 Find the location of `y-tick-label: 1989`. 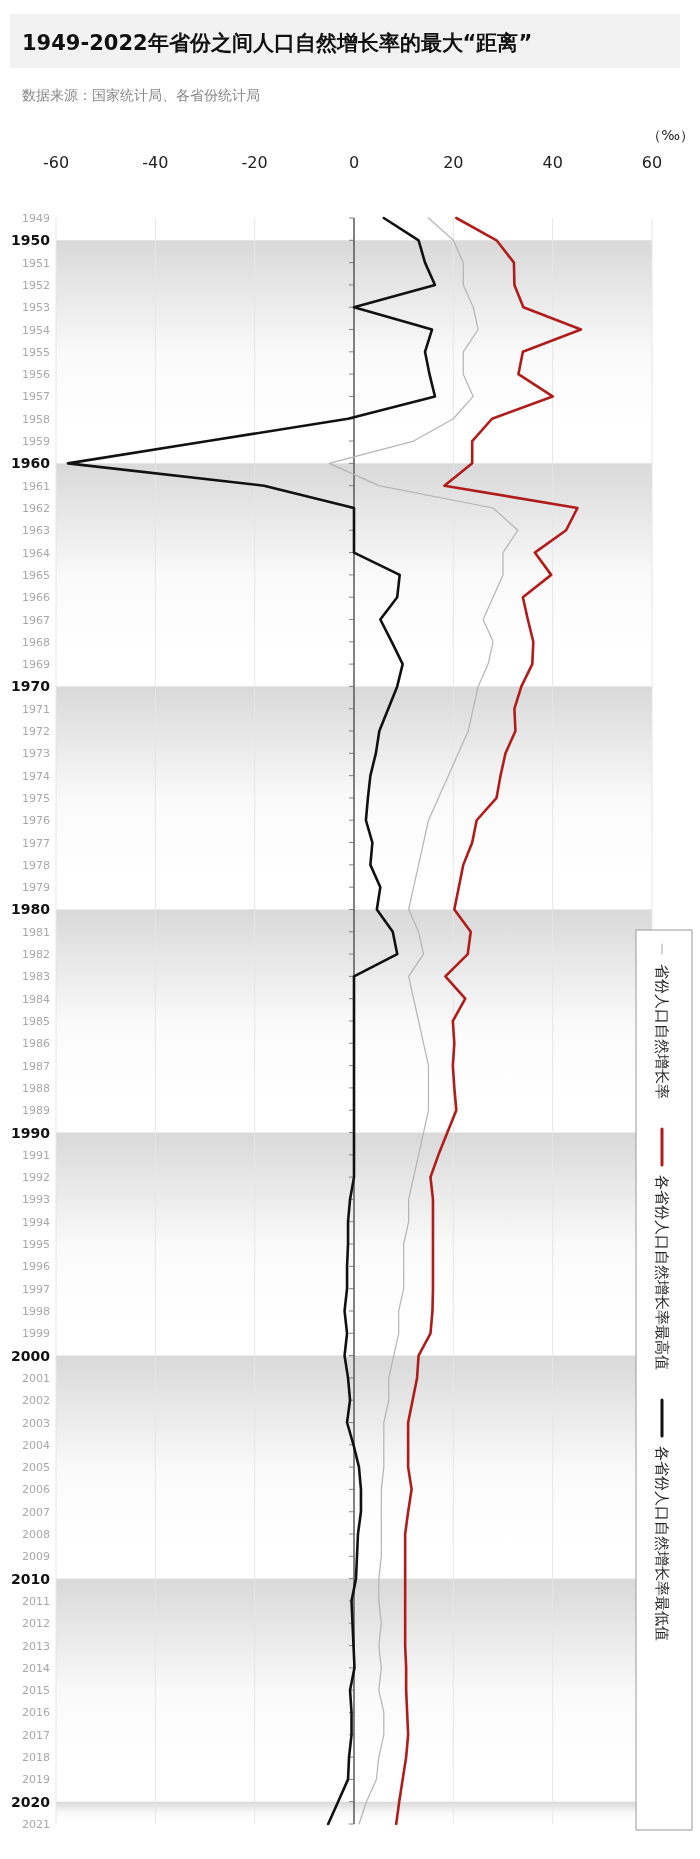

y-tick-label: 1989 is located at coordinates (36, 1111).